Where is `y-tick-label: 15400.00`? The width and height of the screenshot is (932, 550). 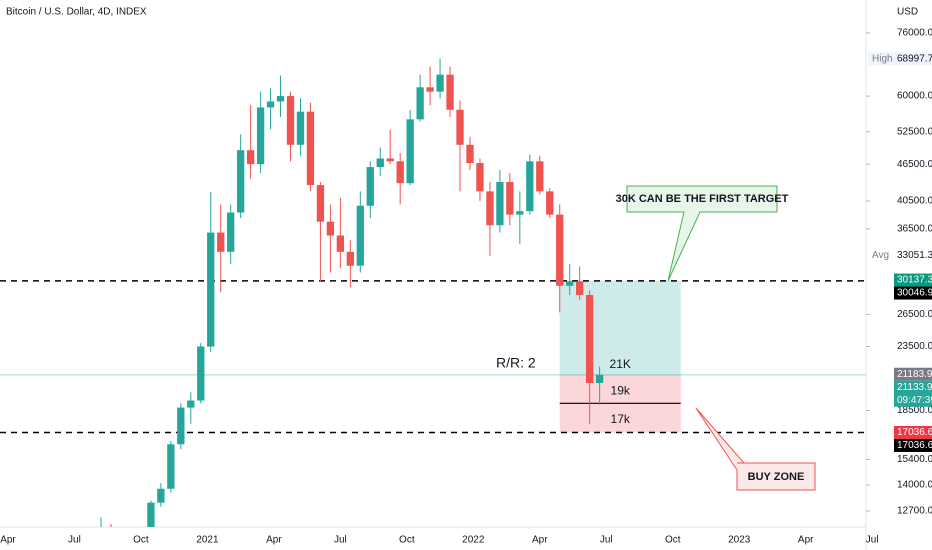
y-tick-label: 15400.00 is located at coordinates (914, 459).